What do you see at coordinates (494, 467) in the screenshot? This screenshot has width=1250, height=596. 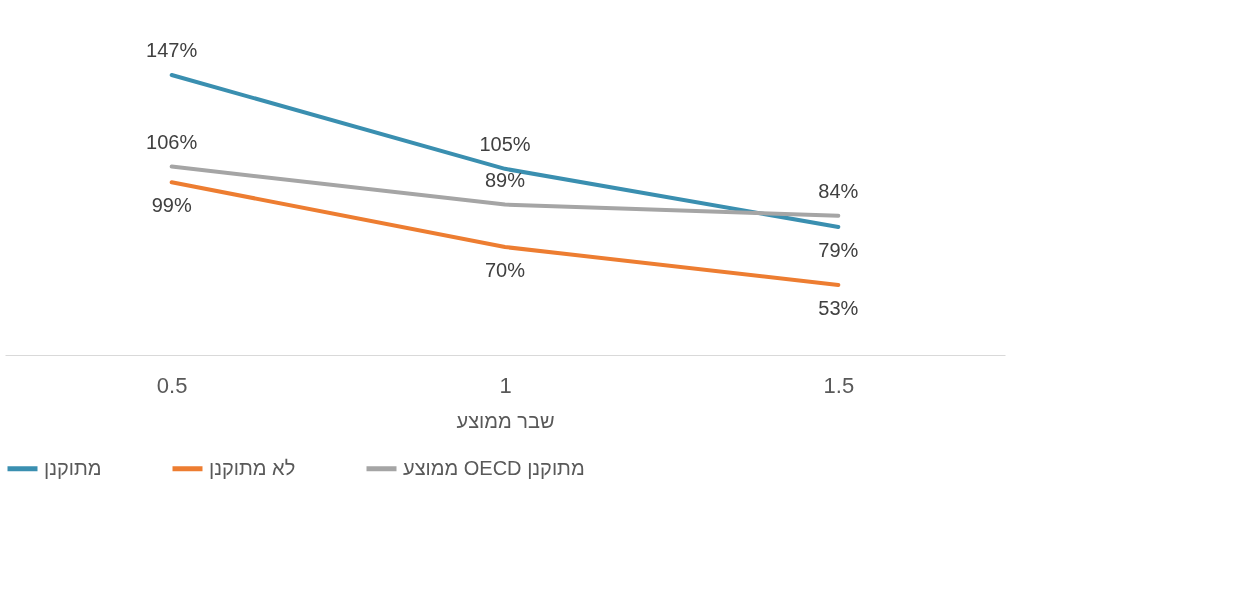 I see `legend-label: ממוצע OECD מתוקנן` at bounding box center [494, 467].